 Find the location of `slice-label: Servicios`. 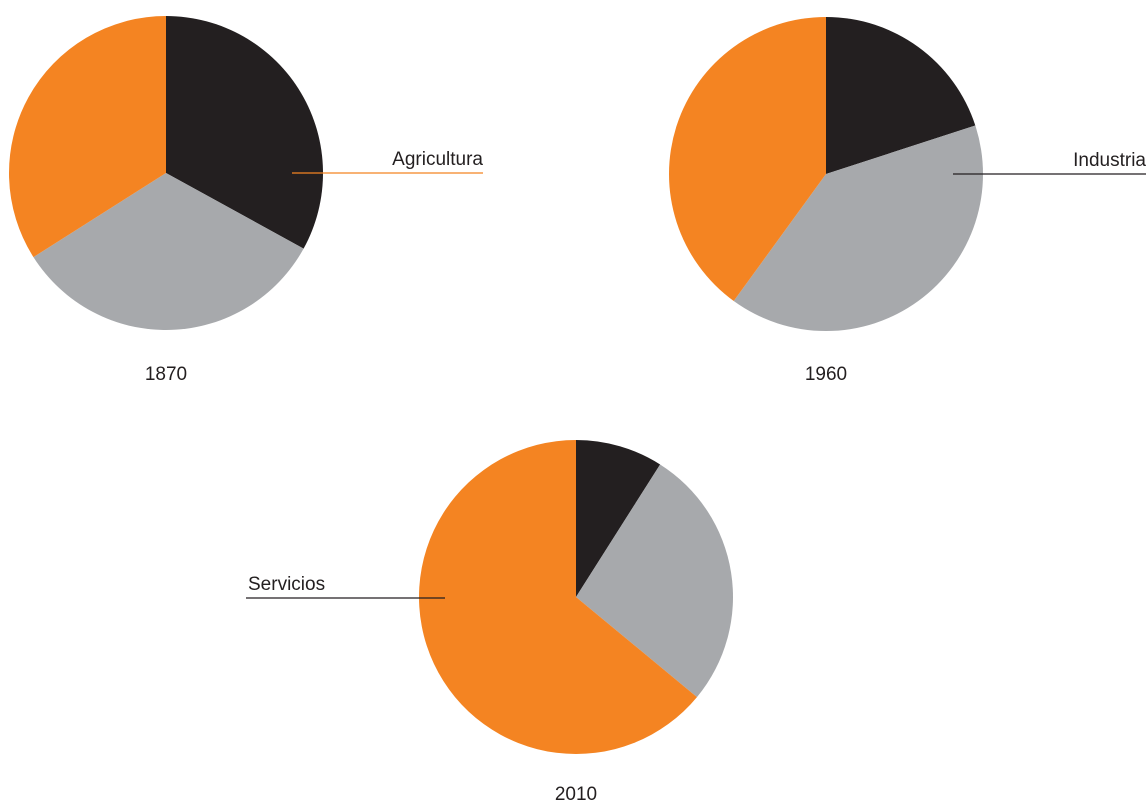

slice-label: Servicios is located at coordinates (286, 584).